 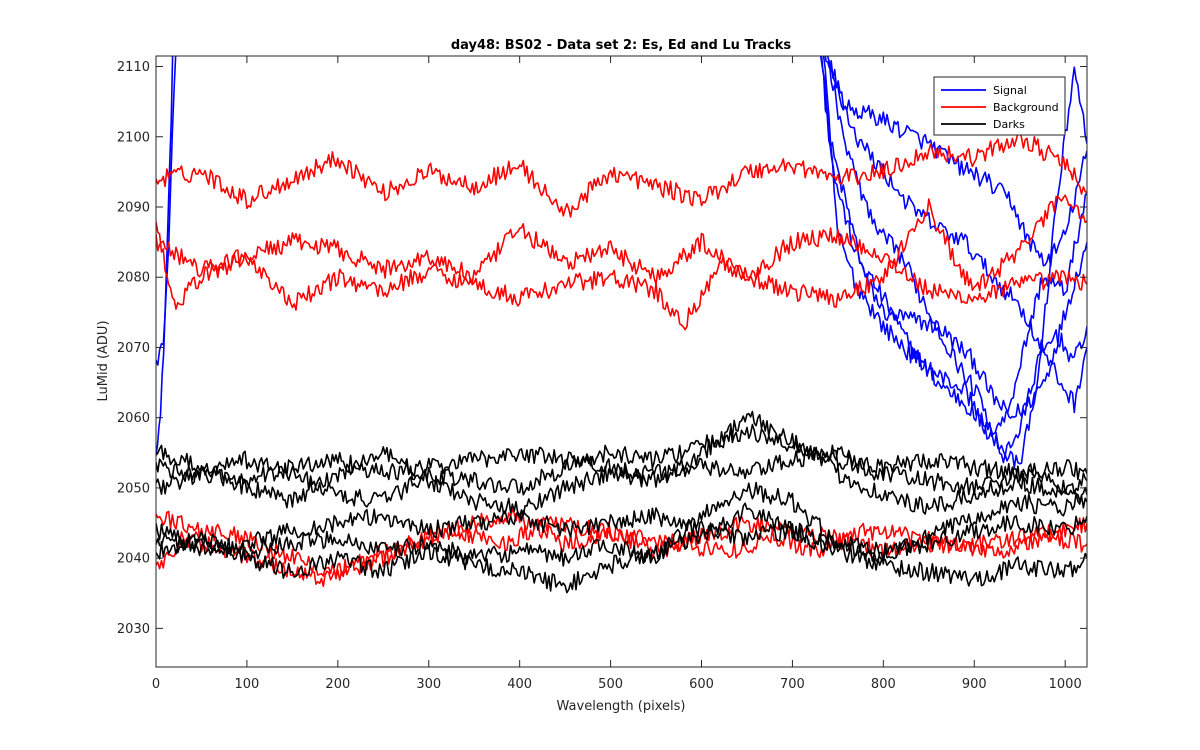 What do you see at coordinates (519, 684) in the screenshot?
I see `x-tick-label: 400` at bounding box center [519, 684].